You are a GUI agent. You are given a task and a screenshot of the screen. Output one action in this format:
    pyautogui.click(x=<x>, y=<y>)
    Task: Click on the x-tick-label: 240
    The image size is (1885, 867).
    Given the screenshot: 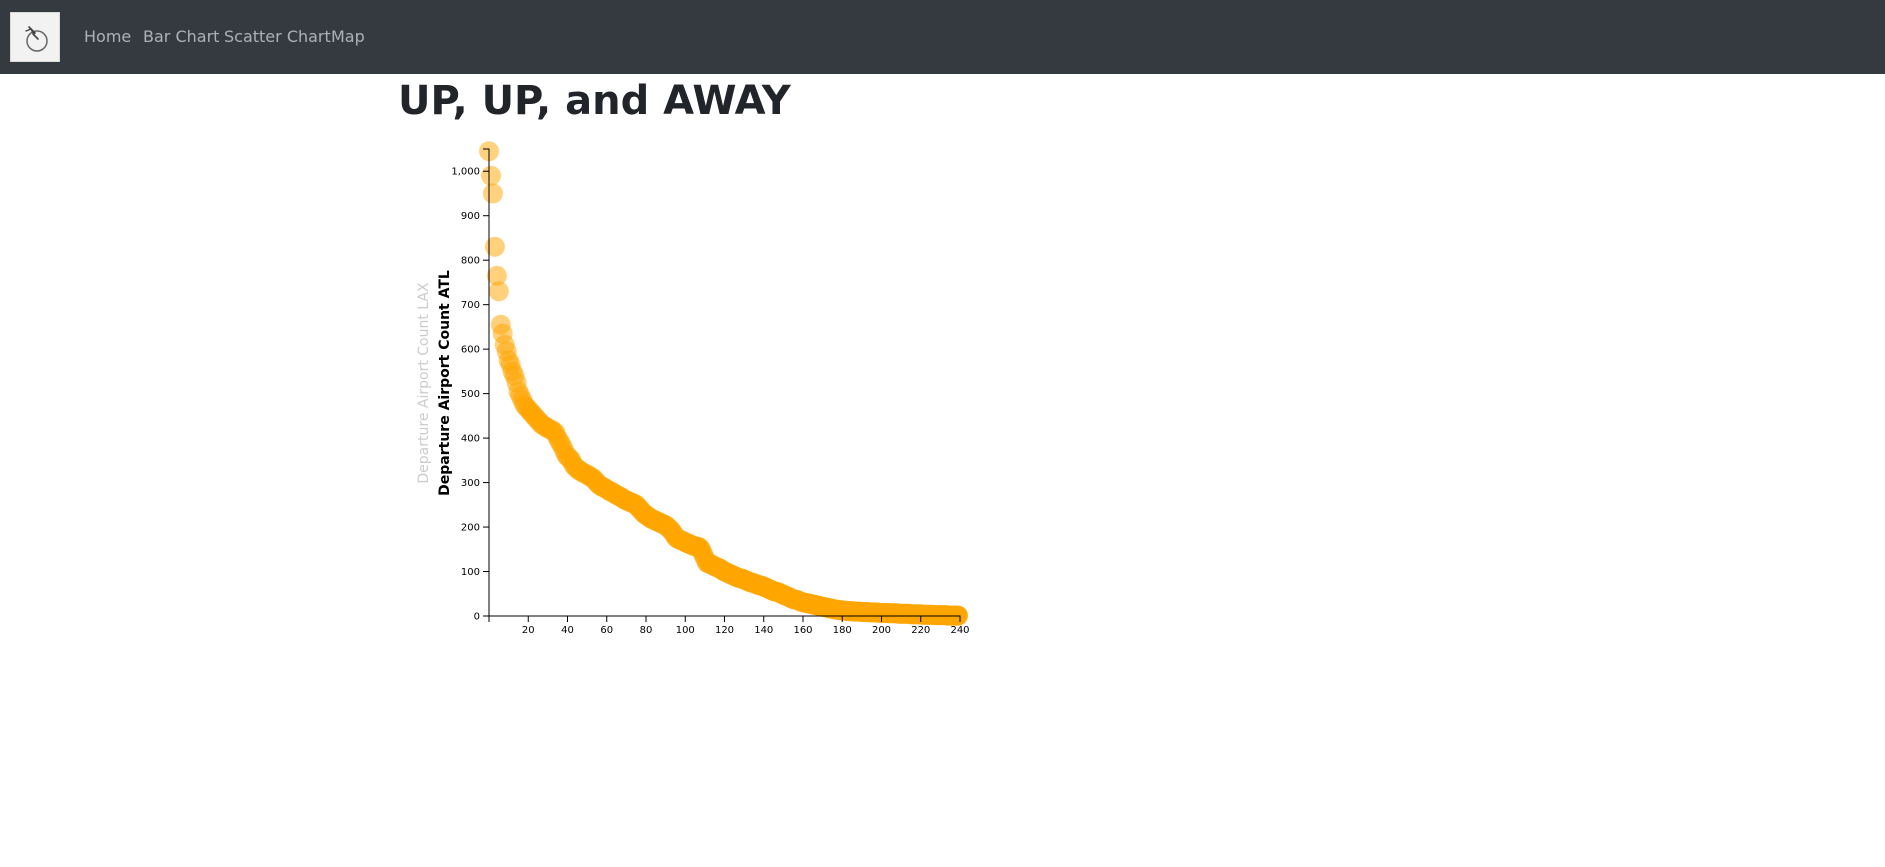 What is the action you would take?
    pyautogui.click(x=959, y=630)
    